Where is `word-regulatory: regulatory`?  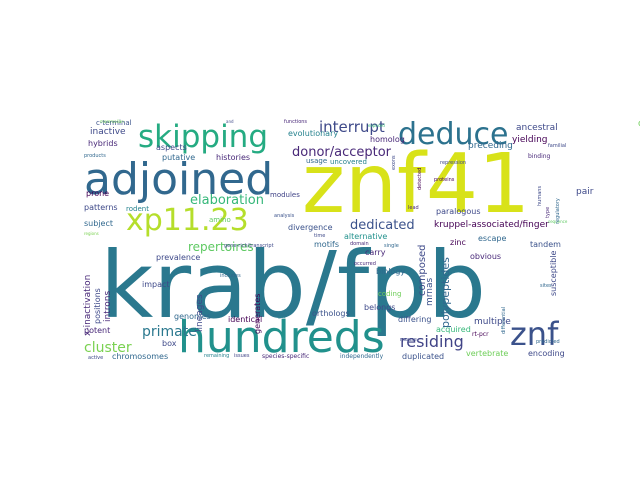
word-regulatory: regulatory is located at coordinates (558, 211).